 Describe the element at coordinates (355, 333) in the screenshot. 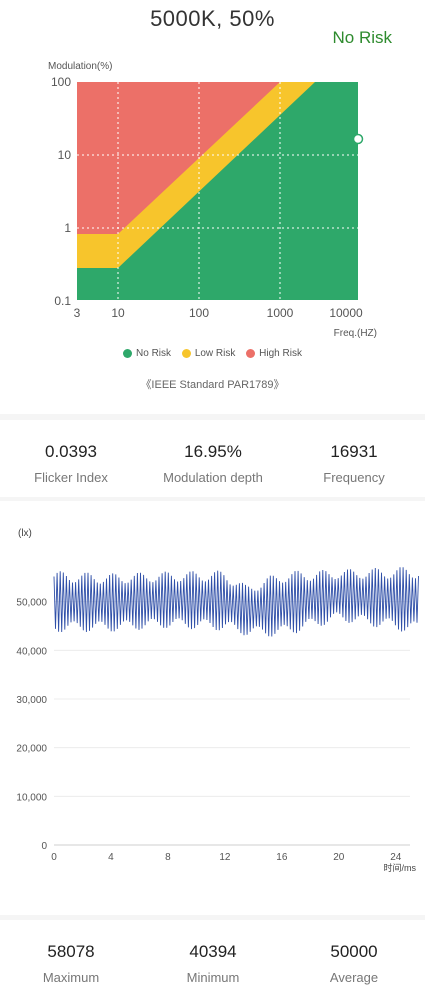

I see `risk-x-axis-label: Freq.(HZ)` at that location.